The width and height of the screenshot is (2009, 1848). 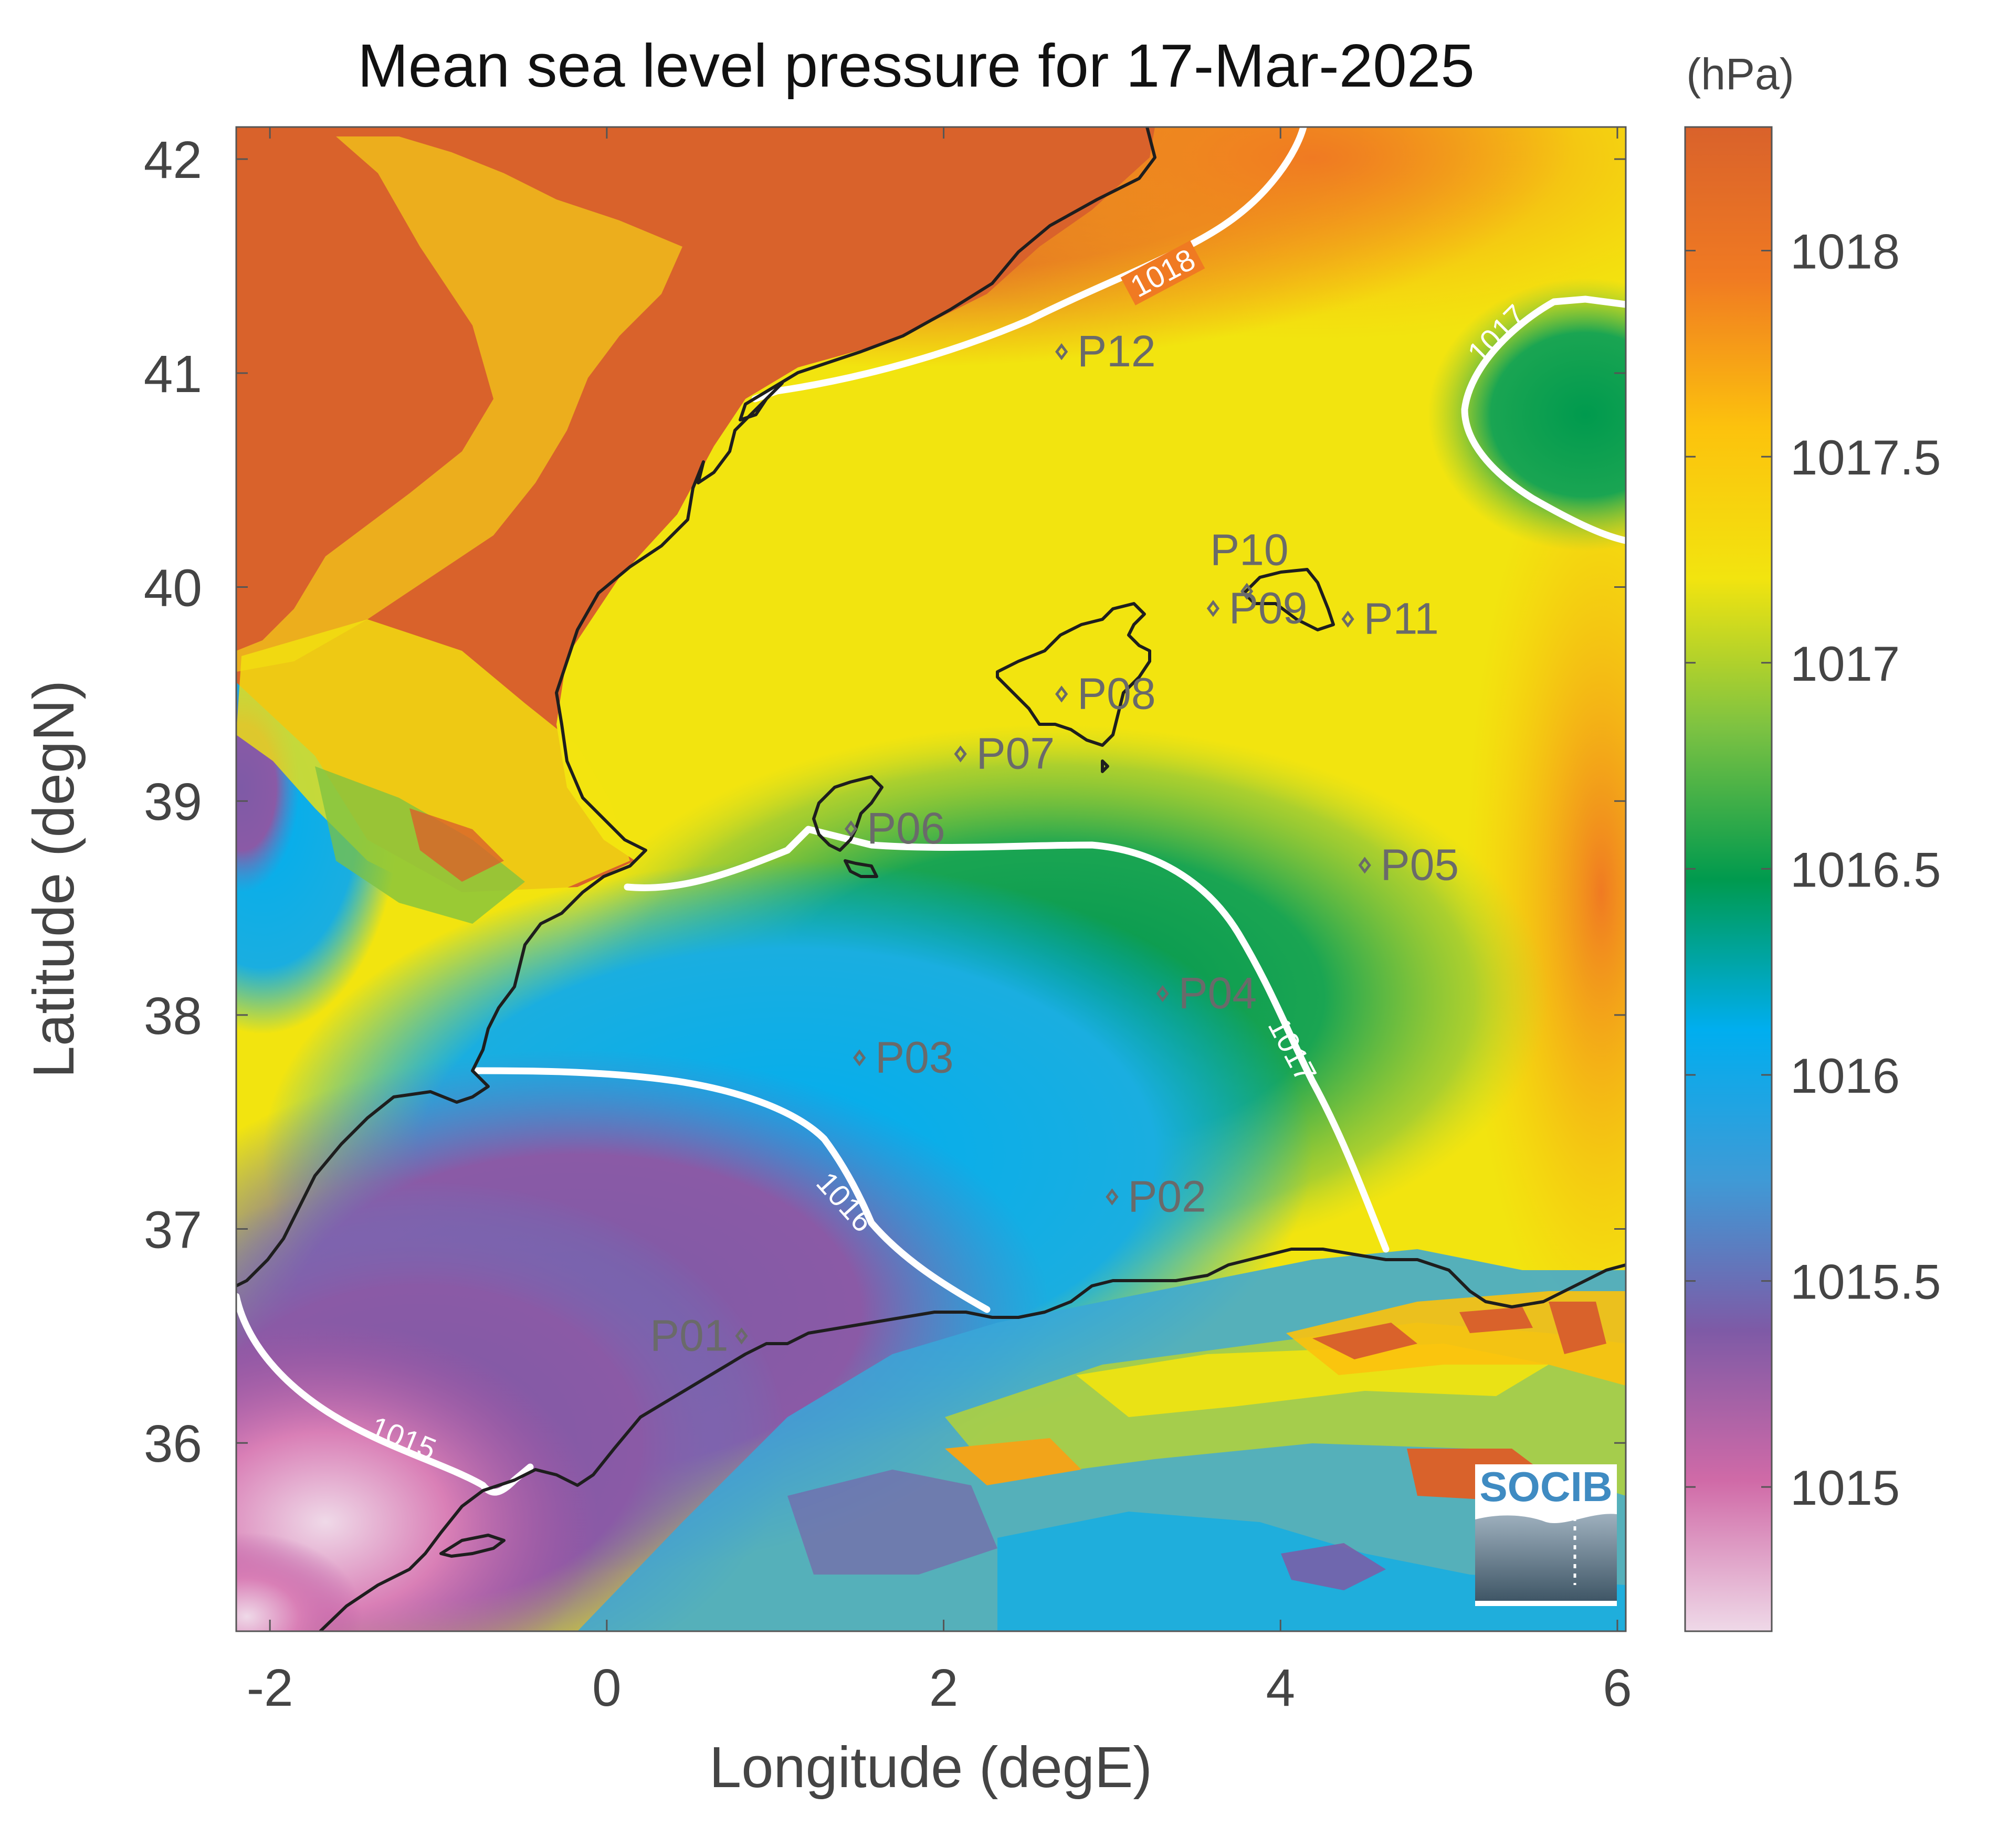 I want to click on point-p01: P01, so click(x=699, y=1336).